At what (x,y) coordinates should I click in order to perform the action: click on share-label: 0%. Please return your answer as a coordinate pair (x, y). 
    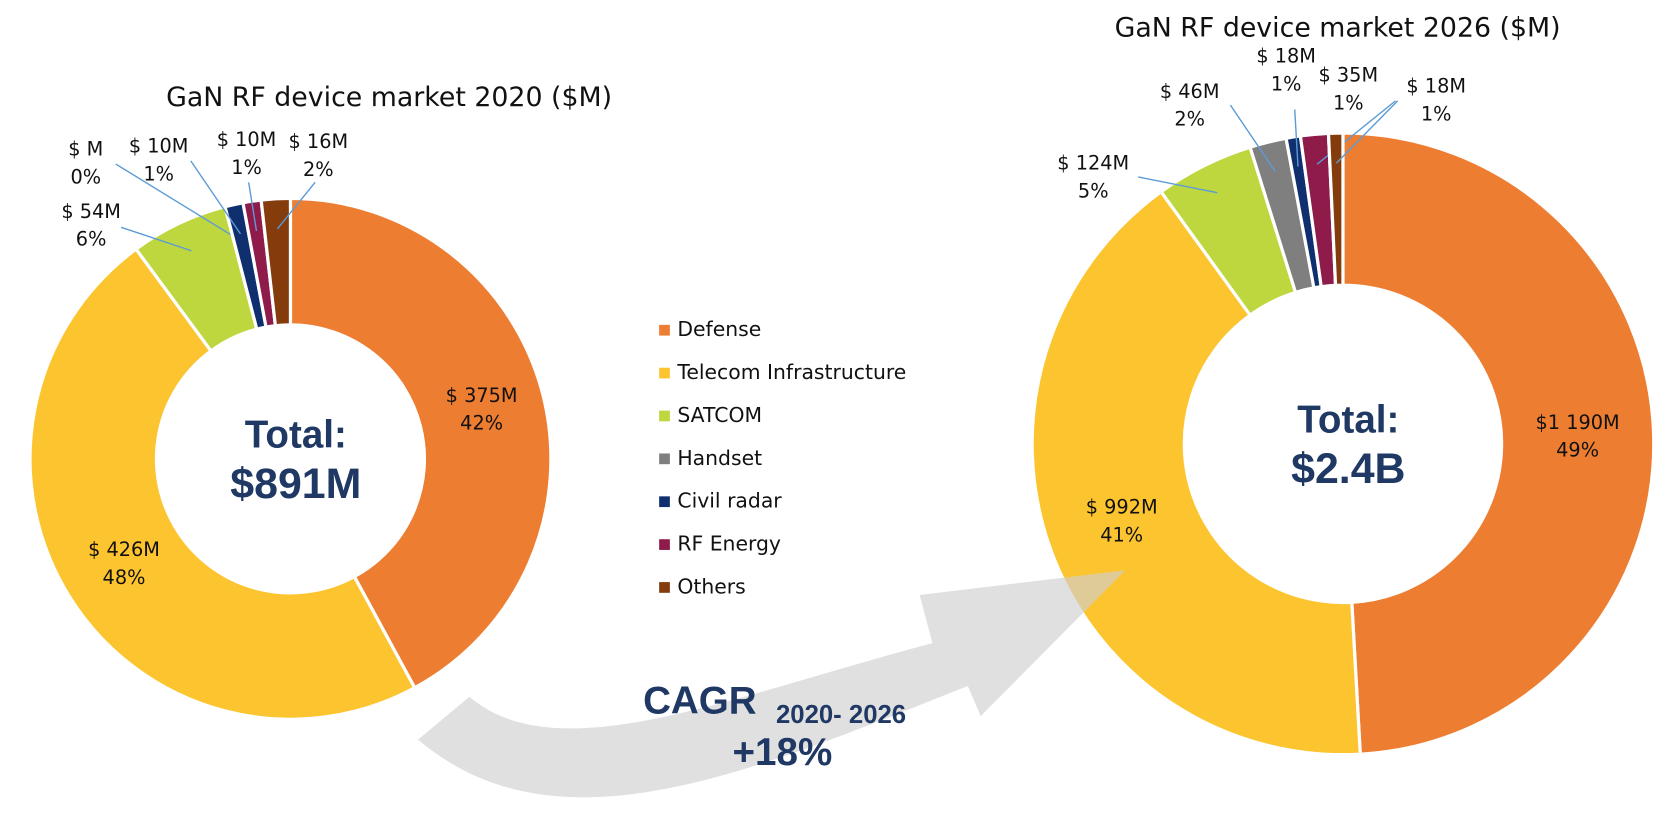
    Looking at the image, I should click on (85, 177).